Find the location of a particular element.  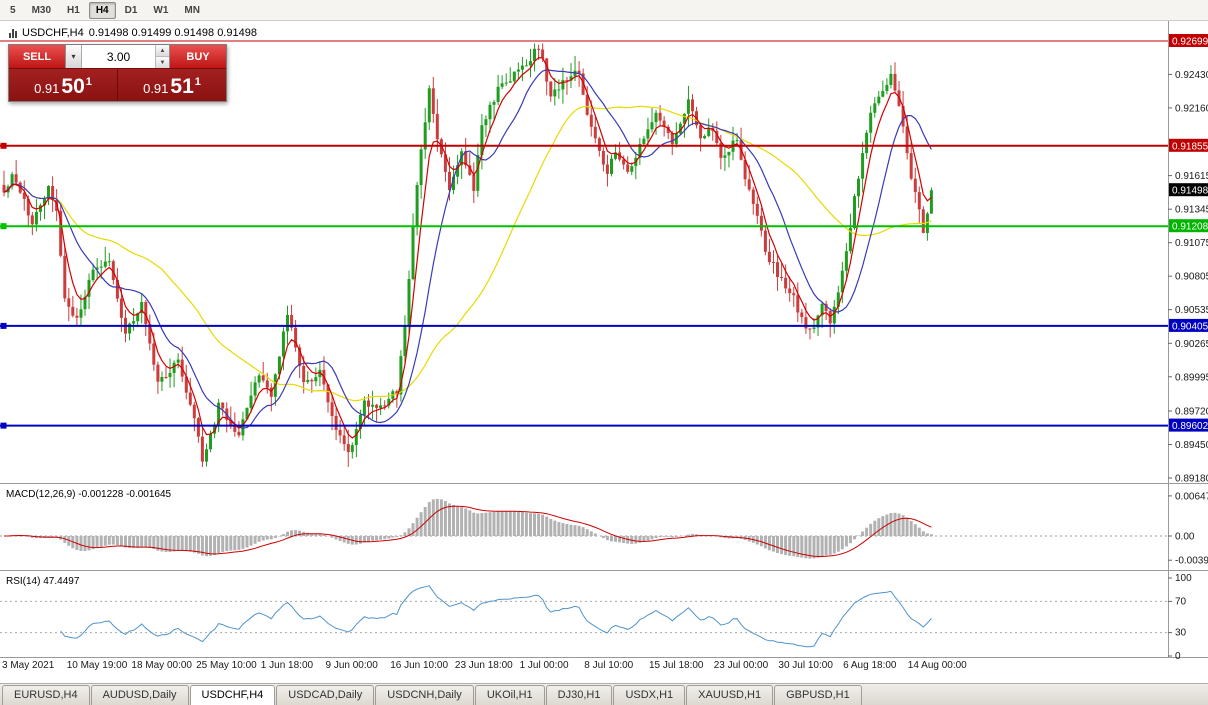

volume-increase-button: ▲ is located at coordinates (162, 51).